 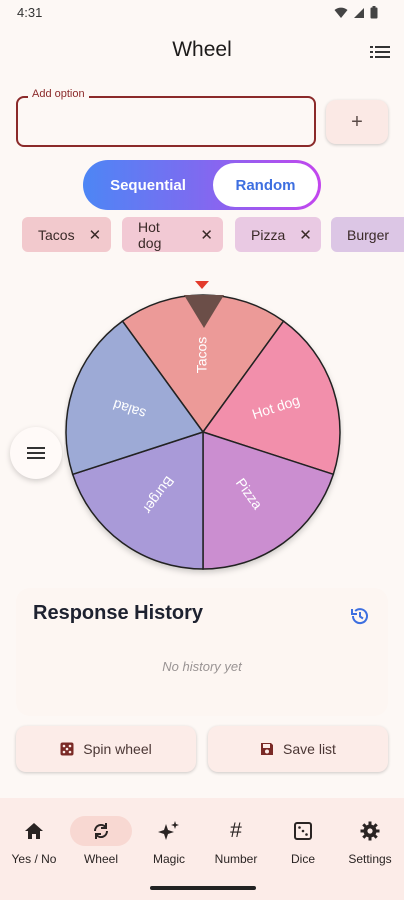 What do you see at coordinates (202, 285) in the screenshot?
I see `wheel-pointer` at bounding box center [202, 285].